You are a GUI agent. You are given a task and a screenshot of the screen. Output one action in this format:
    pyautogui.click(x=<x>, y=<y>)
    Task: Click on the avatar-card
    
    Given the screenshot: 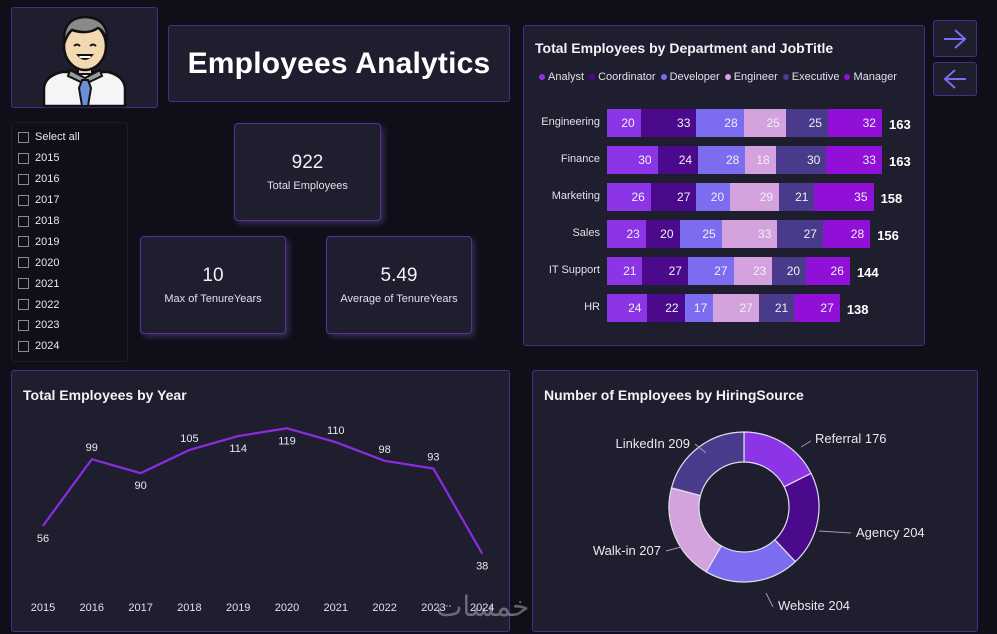 What is the action you would take?
    pyautogui.click(x=84, y=57)
    